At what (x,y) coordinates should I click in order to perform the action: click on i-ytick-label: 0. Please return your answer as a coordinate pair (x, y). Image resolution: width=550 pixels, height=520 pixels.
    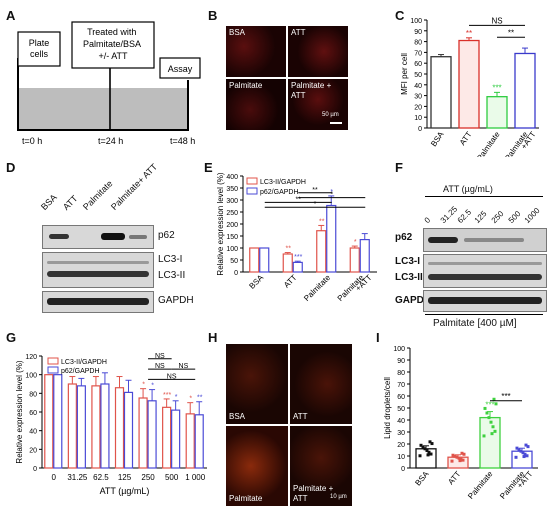
    Looking at the image, I should click on (403, 469).